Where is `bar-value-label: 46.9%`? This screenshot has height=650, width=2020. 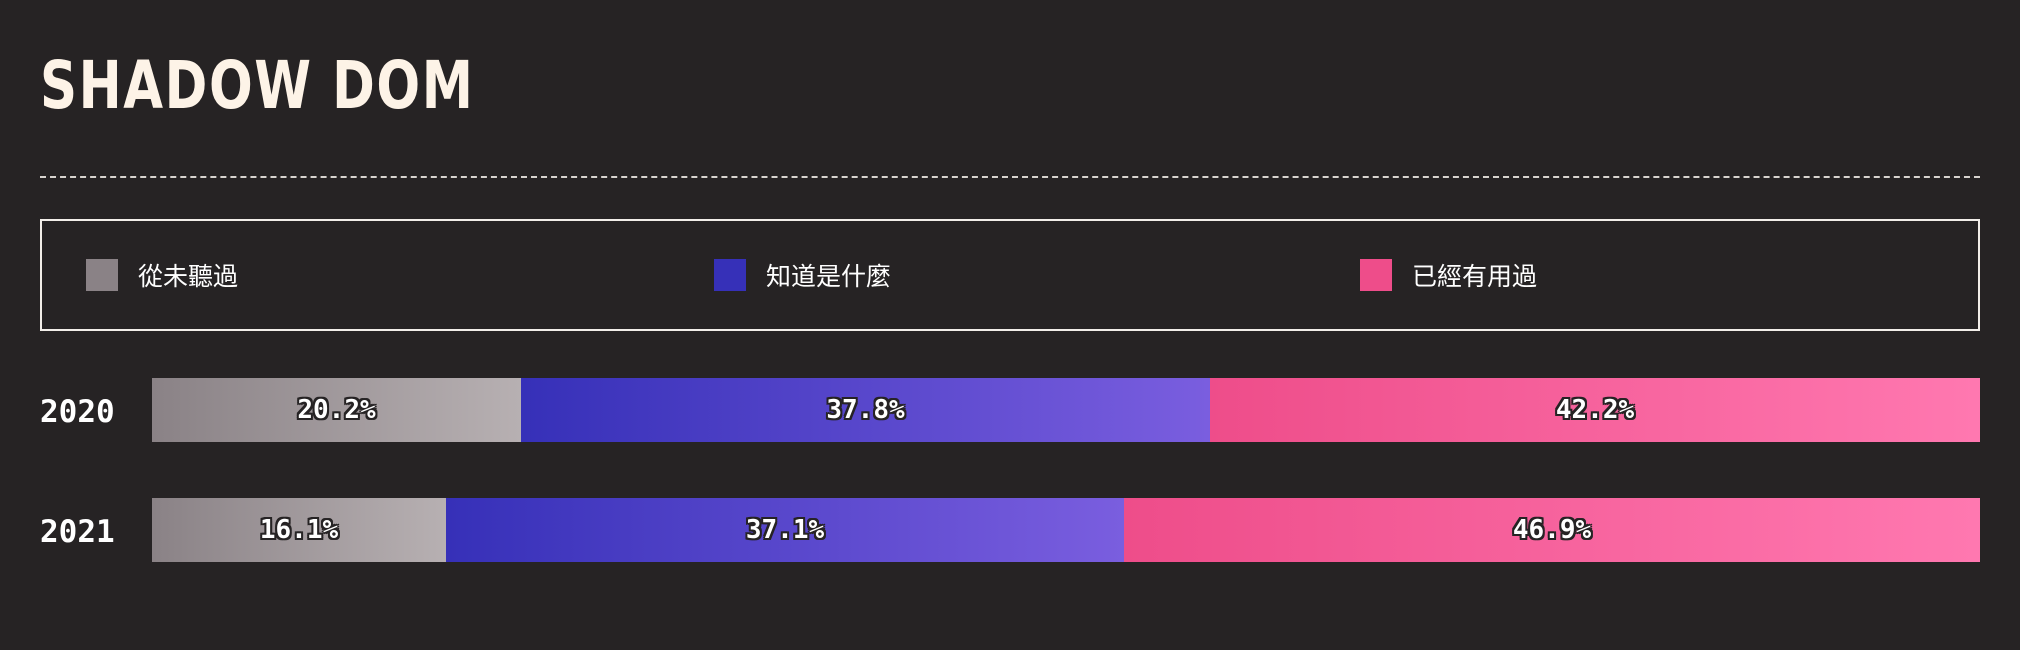 bar-value-label: 46.9% is located at coordinates (1552, 530).